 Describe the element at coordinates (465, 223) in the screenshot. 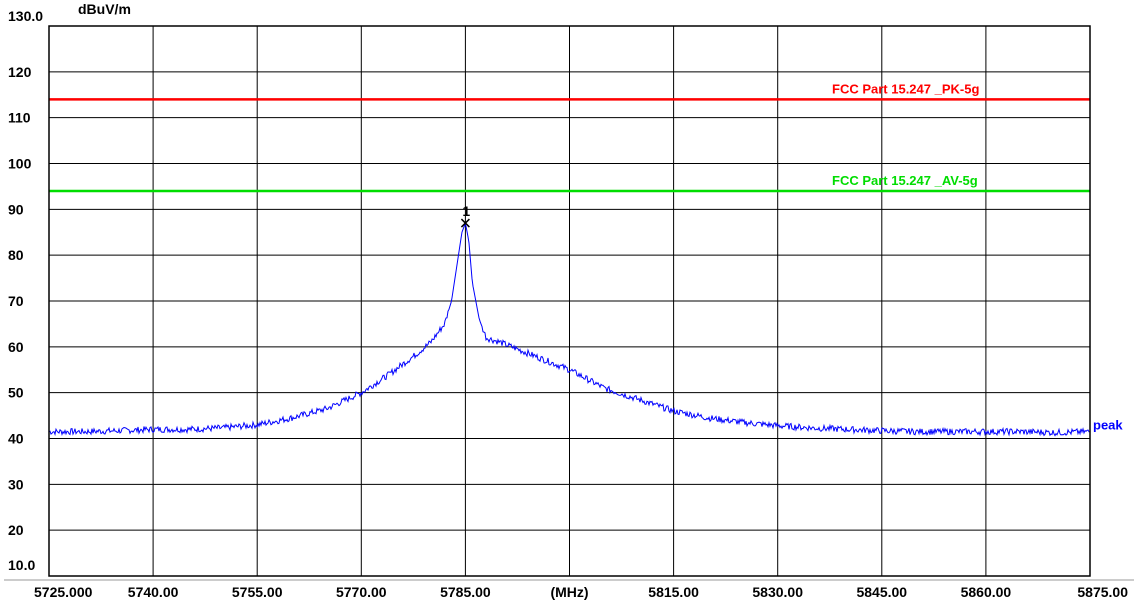

I see `marker-x-stroke` at that location.